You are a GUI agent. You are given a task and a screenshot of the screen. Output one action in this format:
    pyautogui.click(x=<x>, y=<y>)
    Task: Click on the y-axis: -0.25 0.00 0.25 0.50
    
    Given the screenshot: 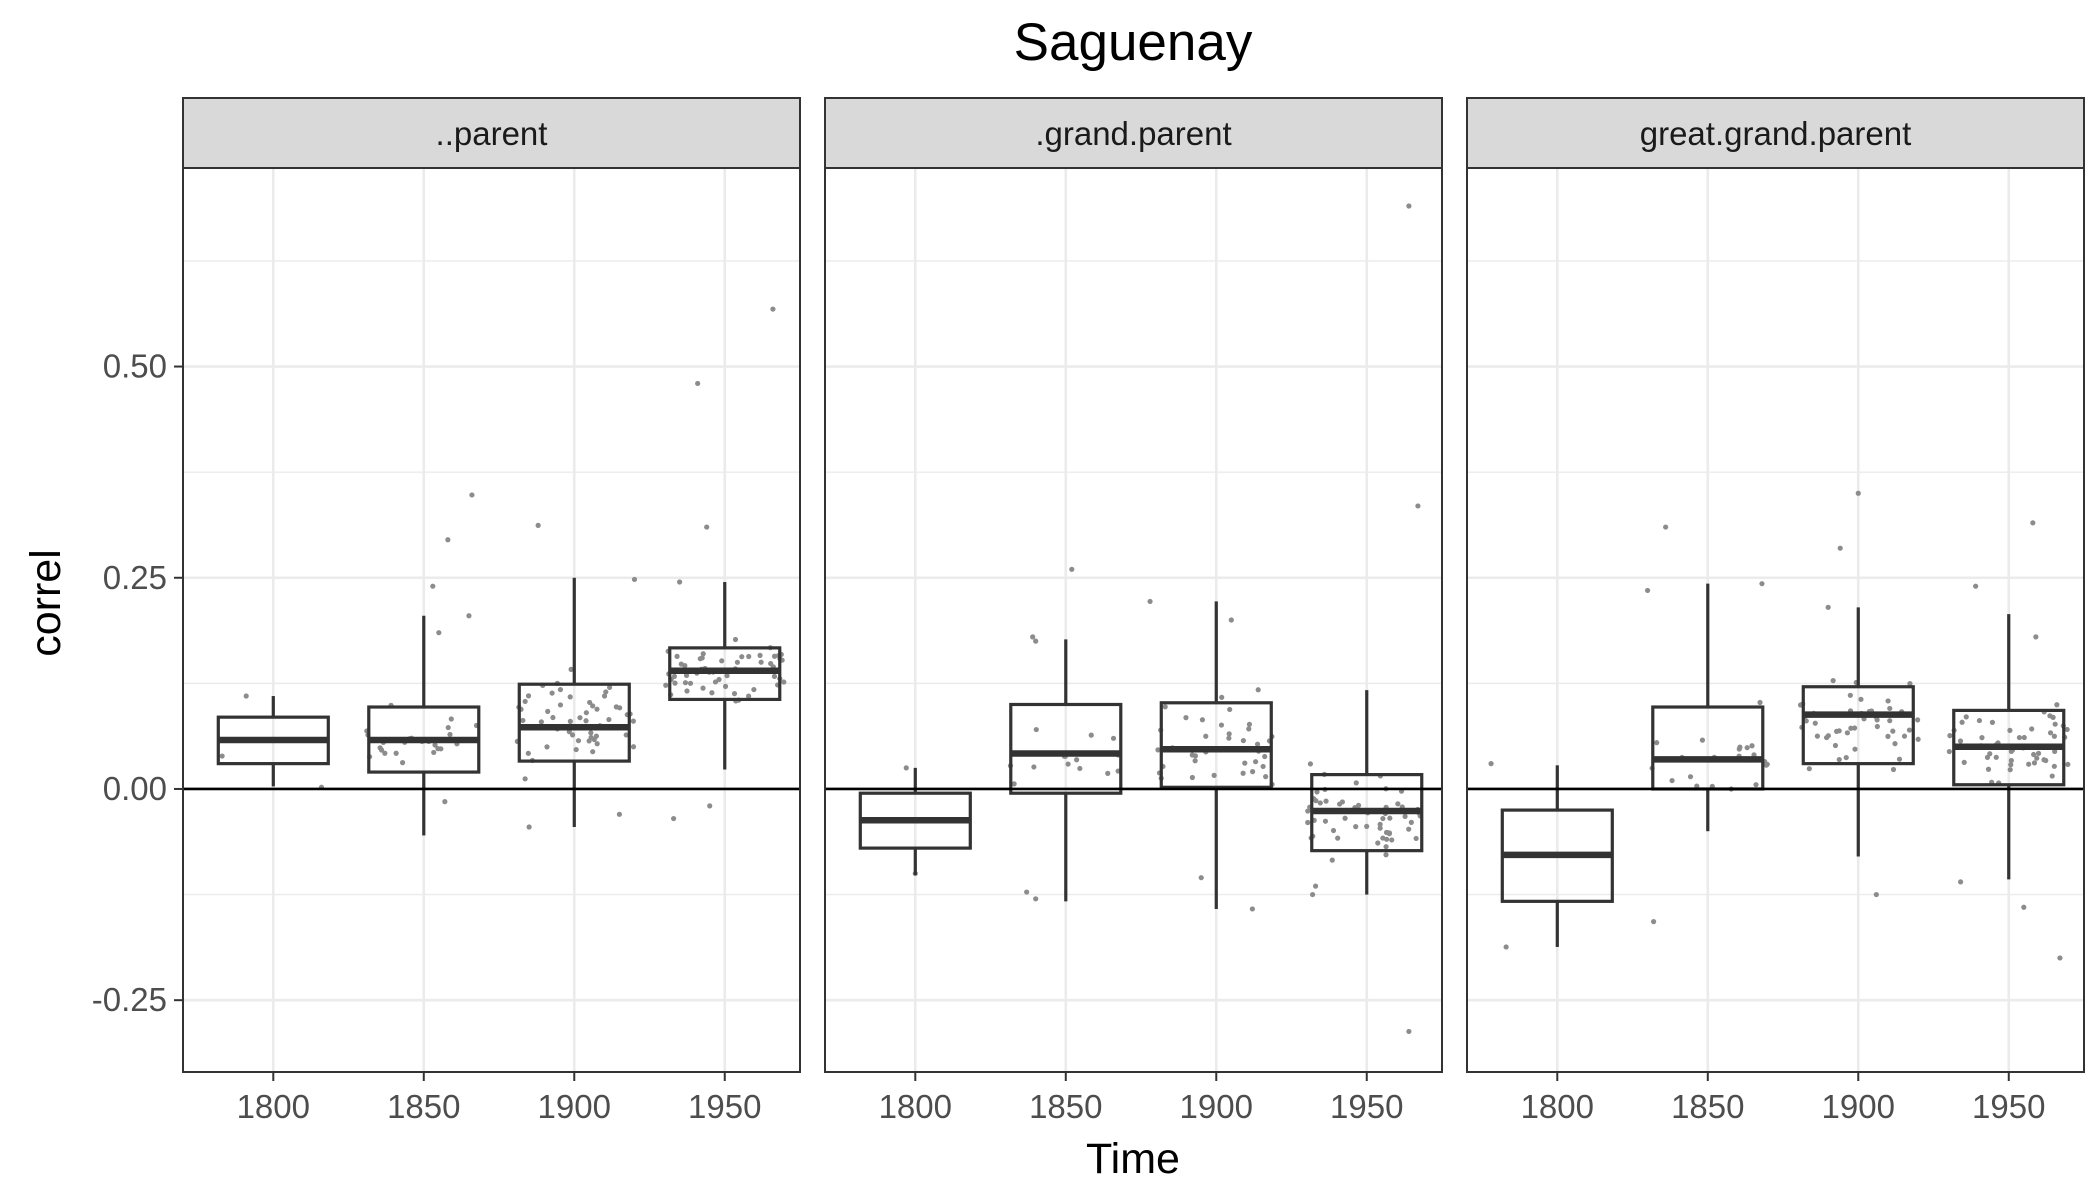 What is the action you would take?
    pyautogui.click(x=137, y=683)
    